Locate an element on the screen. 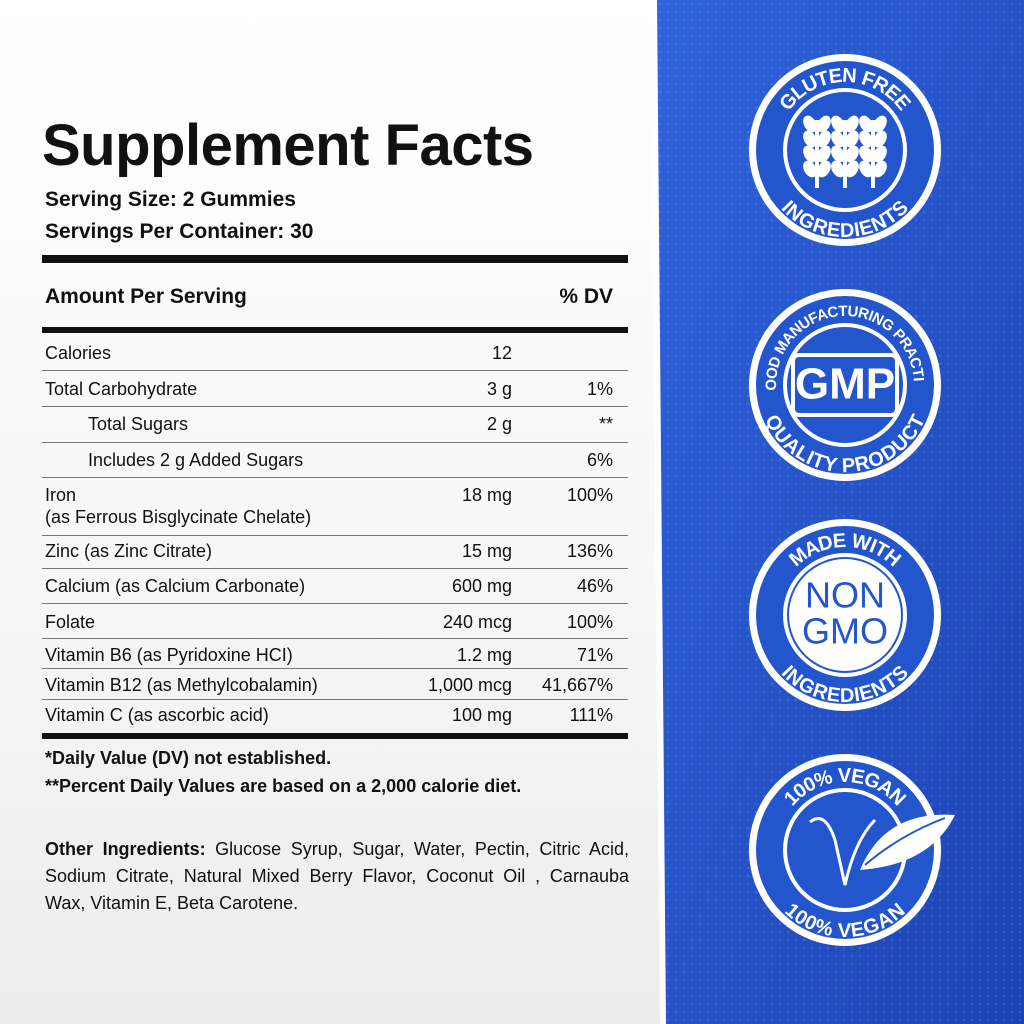  other-ingredients-label: Other Ingredients: is located at coordinates (125, 849).